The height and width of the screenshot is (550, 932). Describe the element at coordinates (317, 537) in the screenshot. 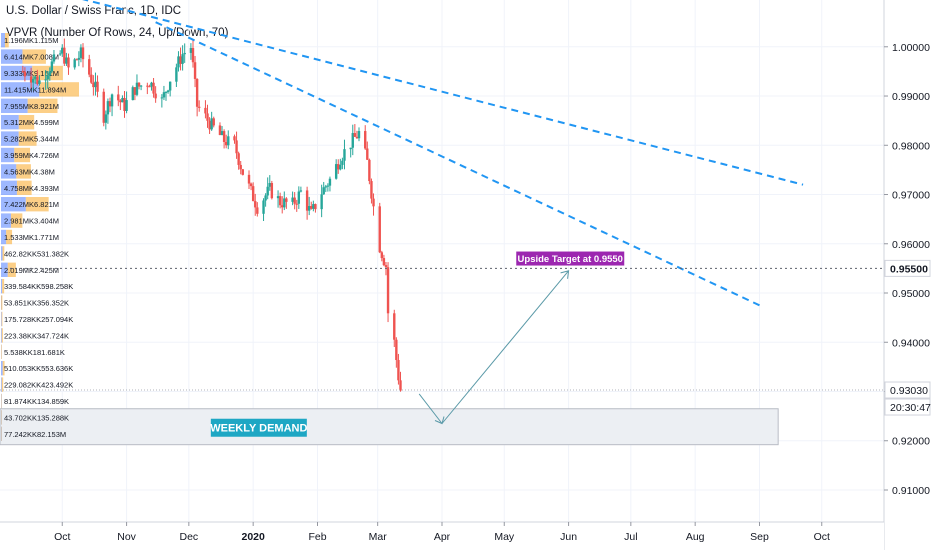

I see `time-tick-label: Feb` at that location.